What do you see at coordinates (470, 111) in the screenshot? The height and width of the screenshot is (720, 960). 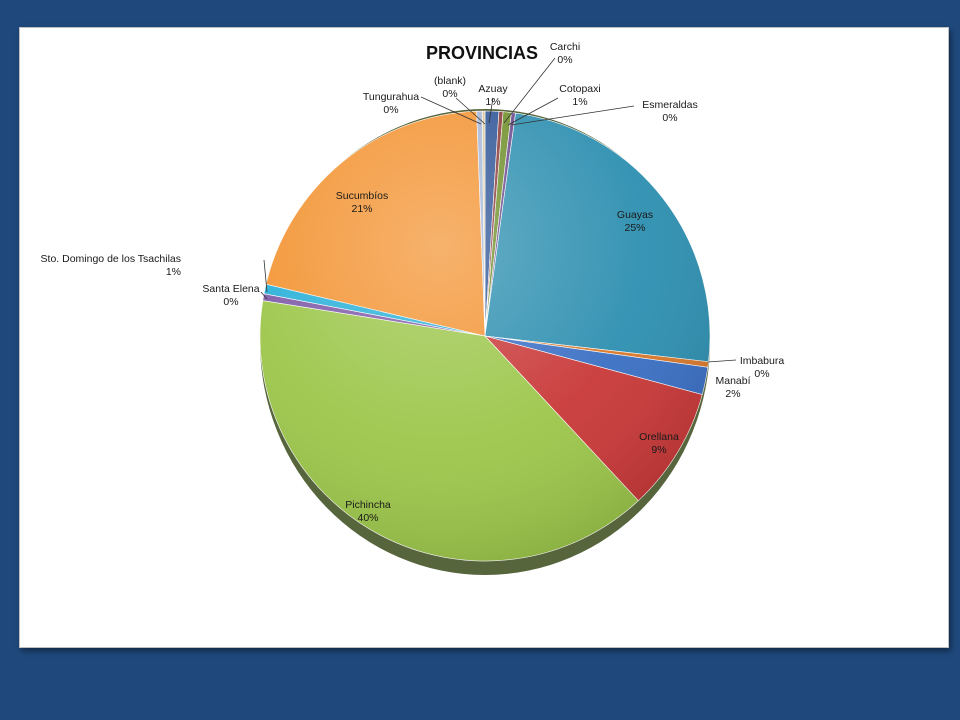 I see `leader-line-blank` at bounding box center [470, 111].